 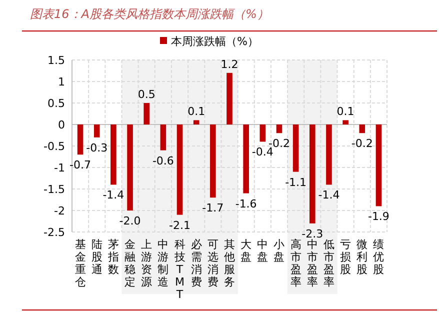 I want to click on y-tick-label: -2, so click(x=59, y=211).